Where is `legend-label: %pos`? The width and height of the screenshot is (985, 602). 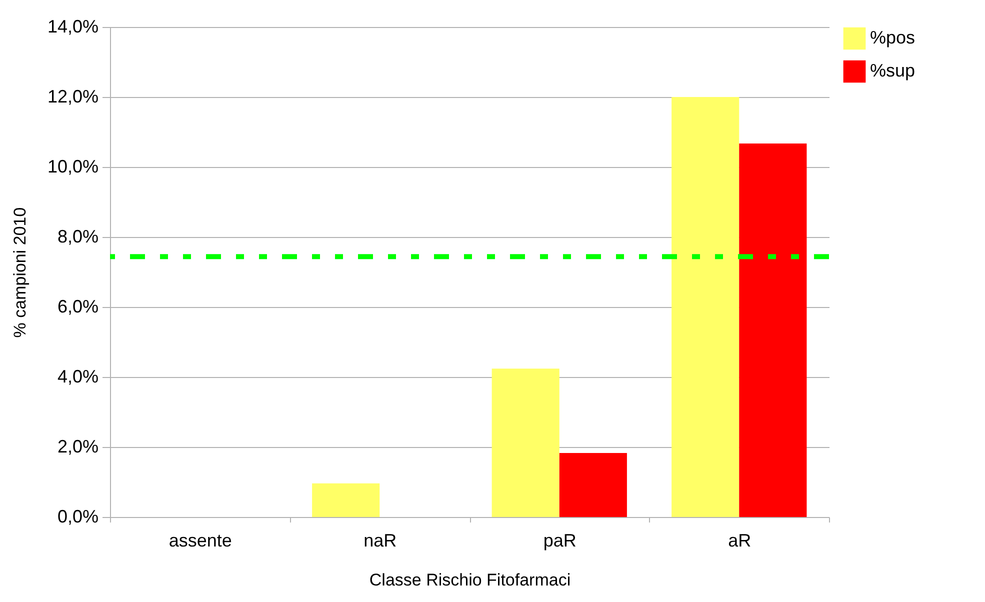 legend-label: %pos is located at coordinates (893, 38).